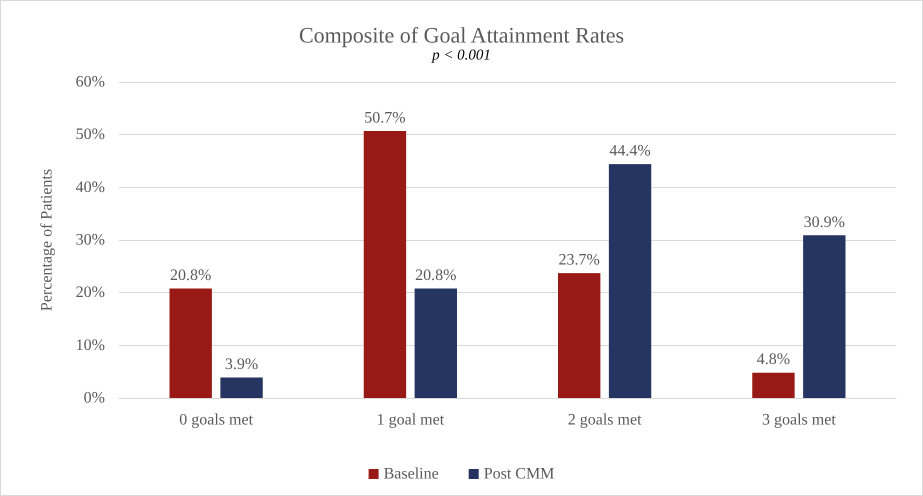 The width and height of the screenshot is (923, 496). I want to click on legend-label: Baseline, so click(411, 474).